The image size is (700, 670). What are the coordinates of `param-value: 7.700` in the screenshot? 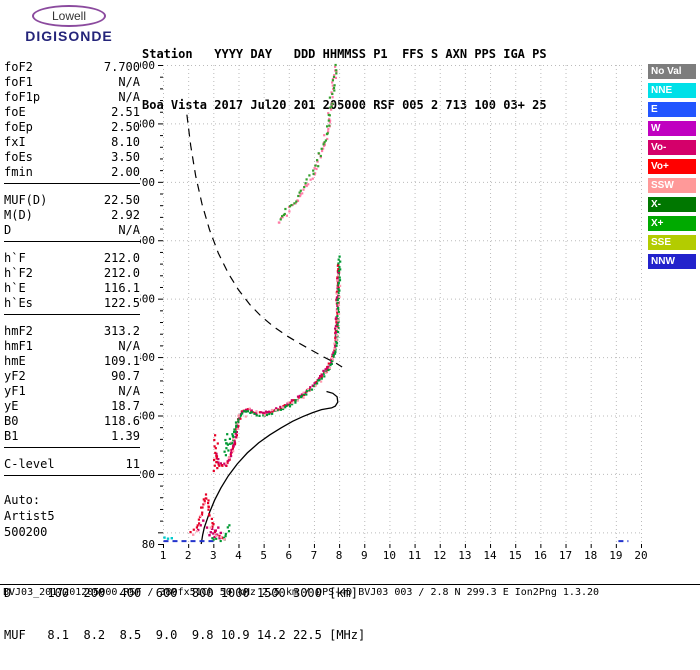 It's located at (121, 67).